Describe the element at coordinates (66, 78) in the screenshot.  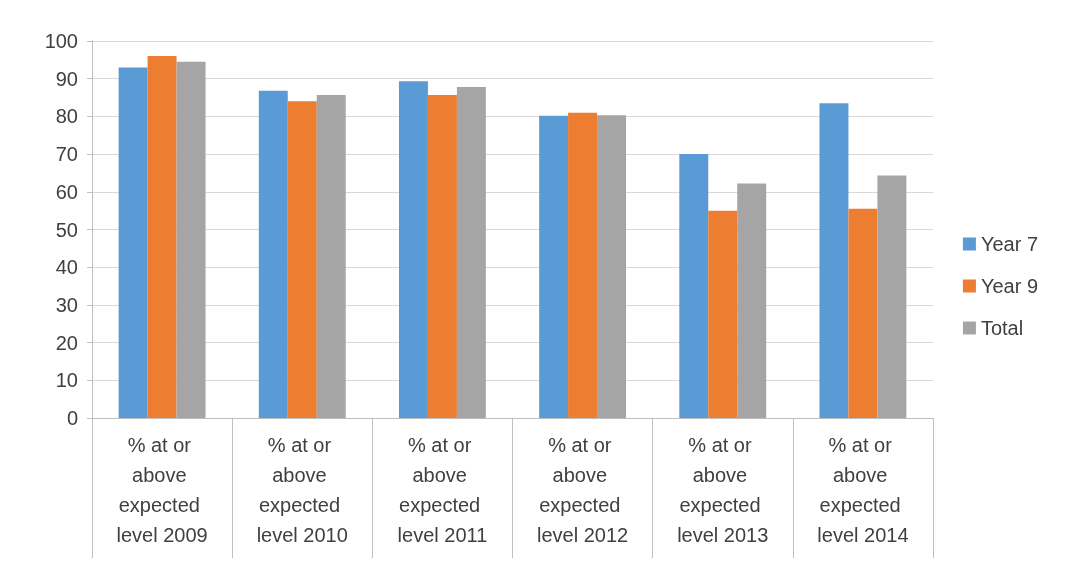
I see `y-tick-label: 90` at that location.